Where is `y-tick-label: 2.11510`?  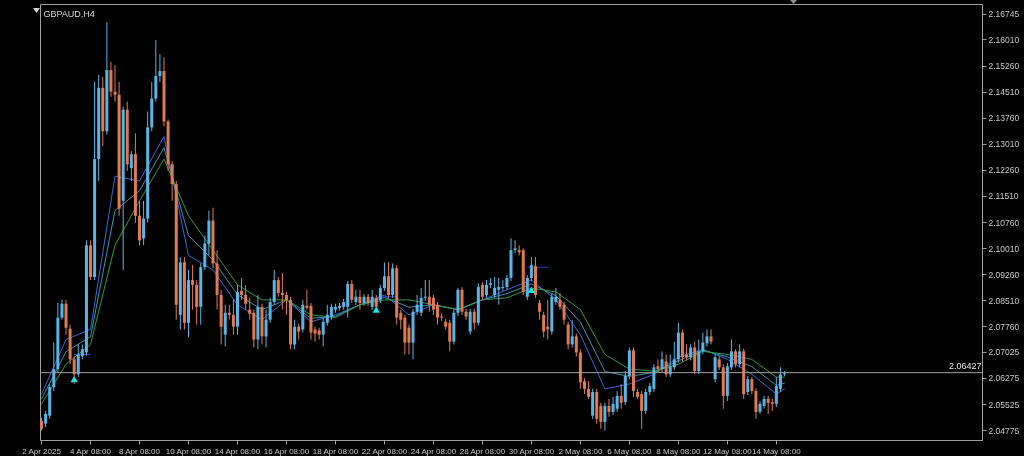
y-tick-label: 2.11510 is located at coordinates (1003, 196).